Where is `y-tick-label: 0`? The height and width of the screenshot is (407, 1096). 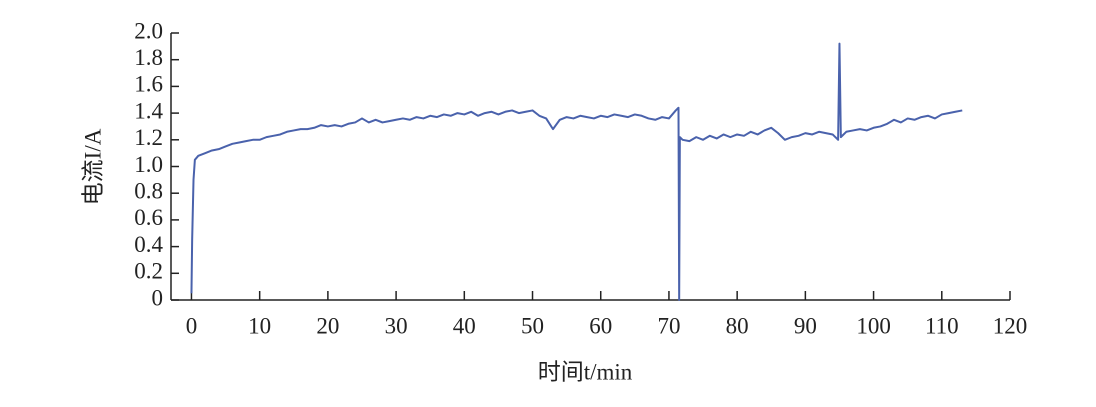 y-tick-label: 0 is located at coordinates (158, 297).